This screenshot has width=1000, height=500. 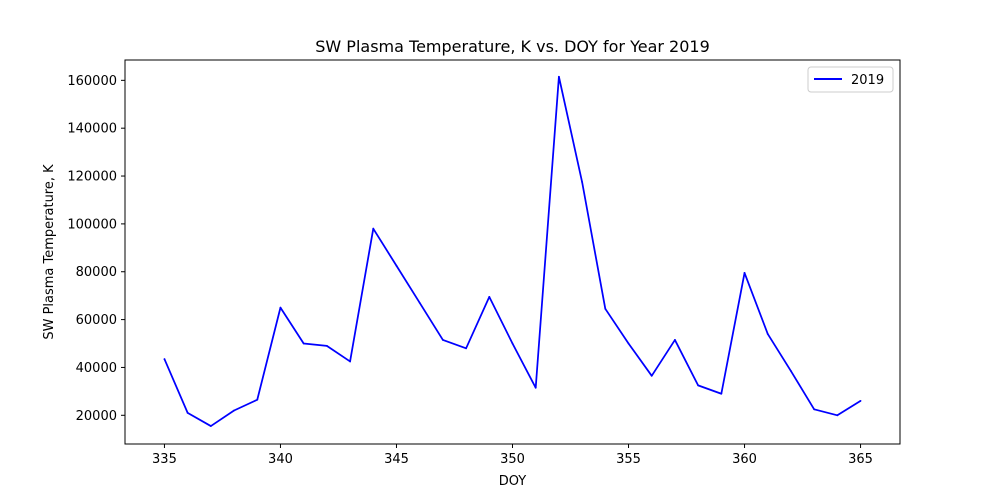 What do you see at coordinates (280, 459) in the screenshot?
I see `x-tick-label: 340` at bounding box center [280, 459].